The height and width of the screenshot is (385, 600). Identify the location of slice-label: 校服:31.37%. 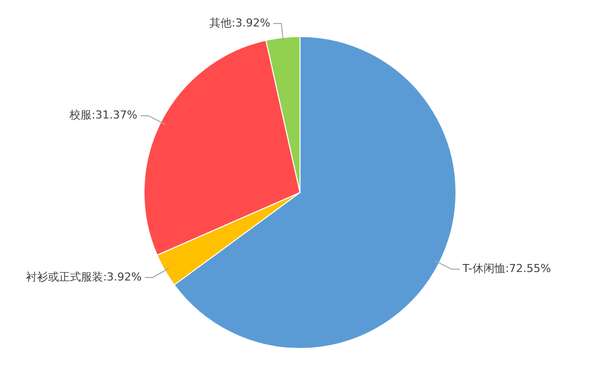
(103, 115).